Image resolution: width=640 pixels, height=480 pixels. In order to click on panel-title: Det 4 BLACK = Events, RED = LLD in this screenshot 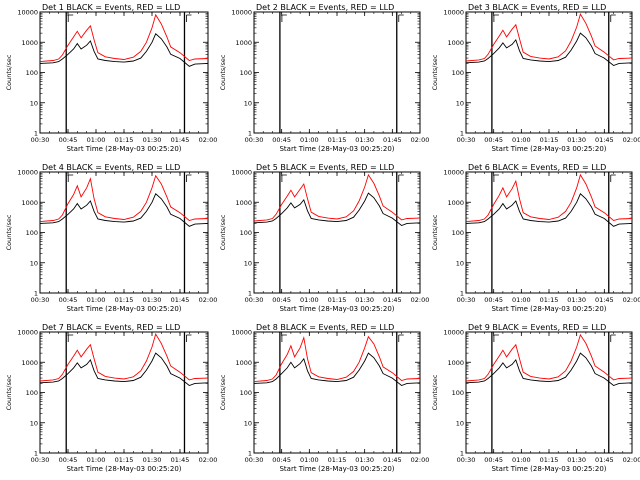, I will do `click(111, 167)`.